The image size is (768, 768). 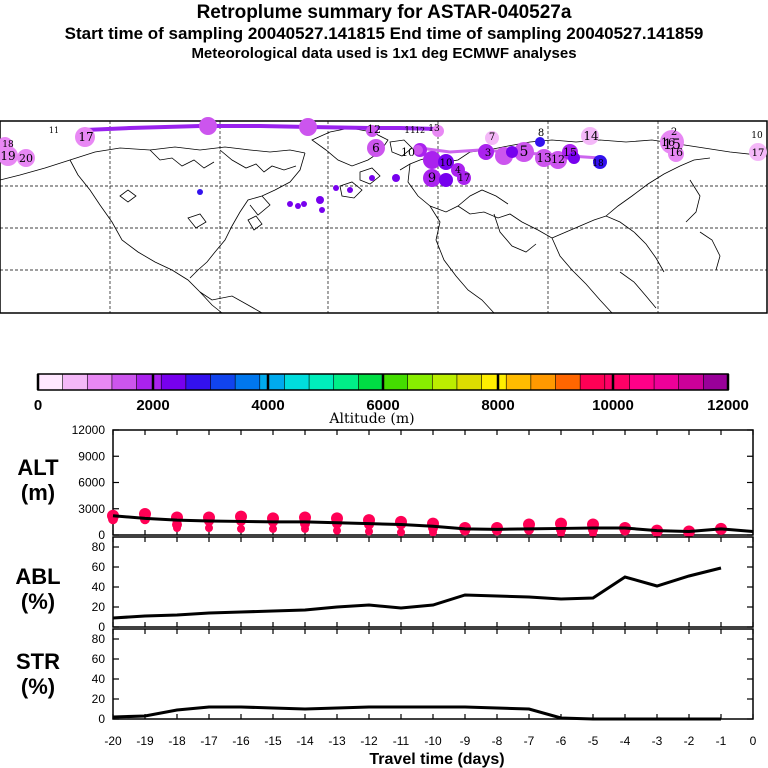 I want to click on abl-y-axis: 0 20 40 60 80, so click(x=422, y=587).